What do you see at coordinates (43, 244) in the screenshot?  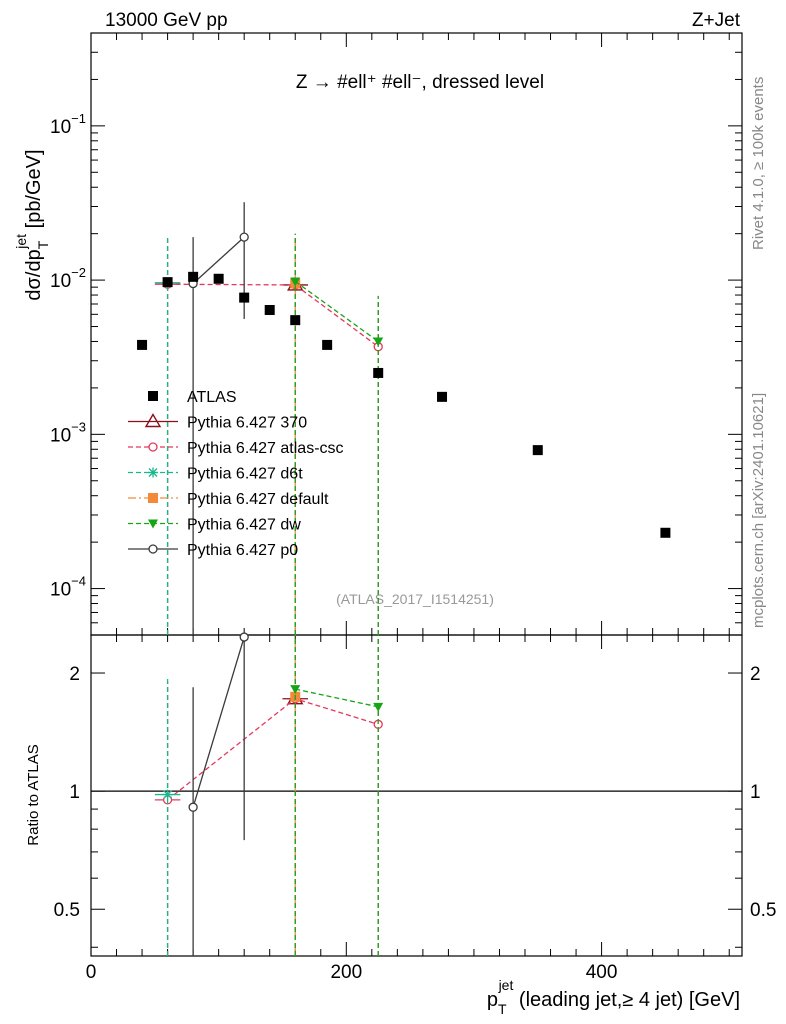 I see `main-y-axis-title-sub: T` at bounding box center [43, 244].